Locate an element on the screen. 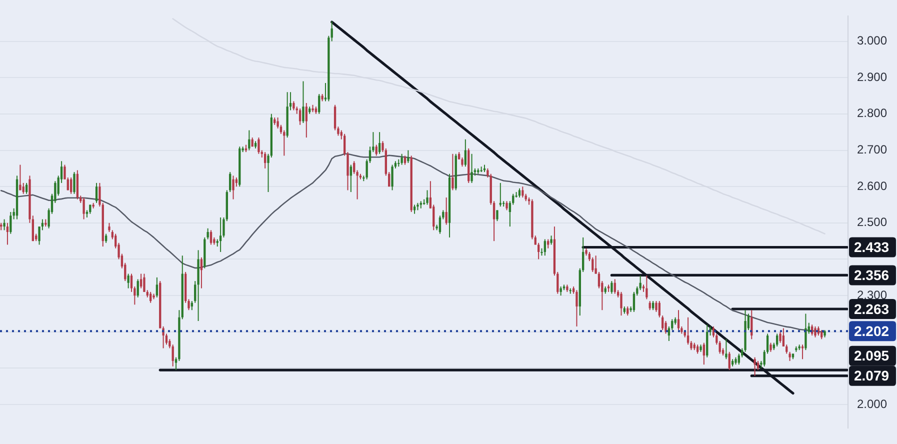  data-label: 2.356 is located at coordinates (872, 275).